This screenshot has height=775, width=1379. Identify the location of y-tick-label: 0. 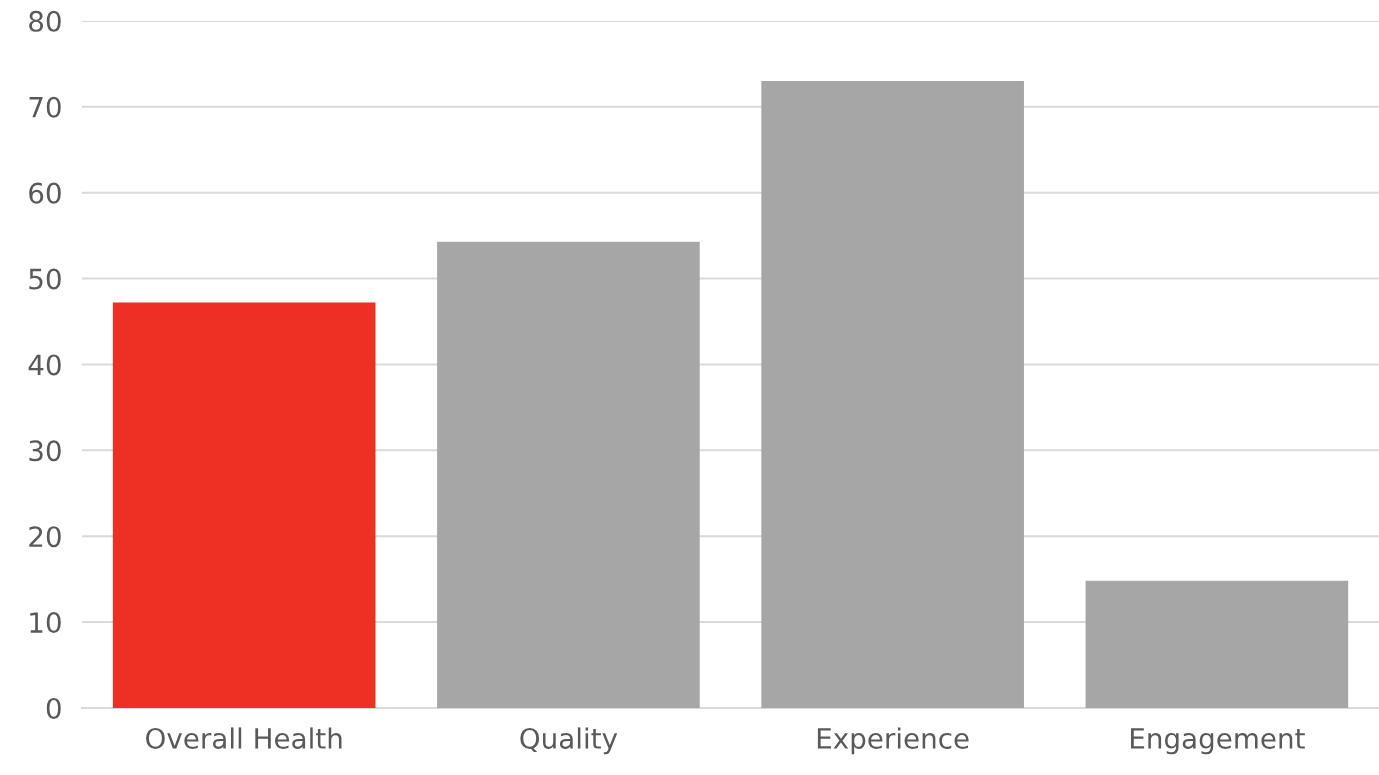
(53, 708).